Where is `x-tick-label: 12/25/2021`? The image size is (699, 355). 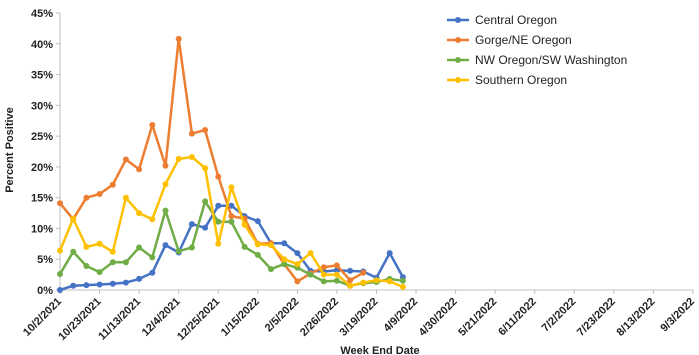 x-tick-label: 12/25/2021 is located at coordinates (198, 319).